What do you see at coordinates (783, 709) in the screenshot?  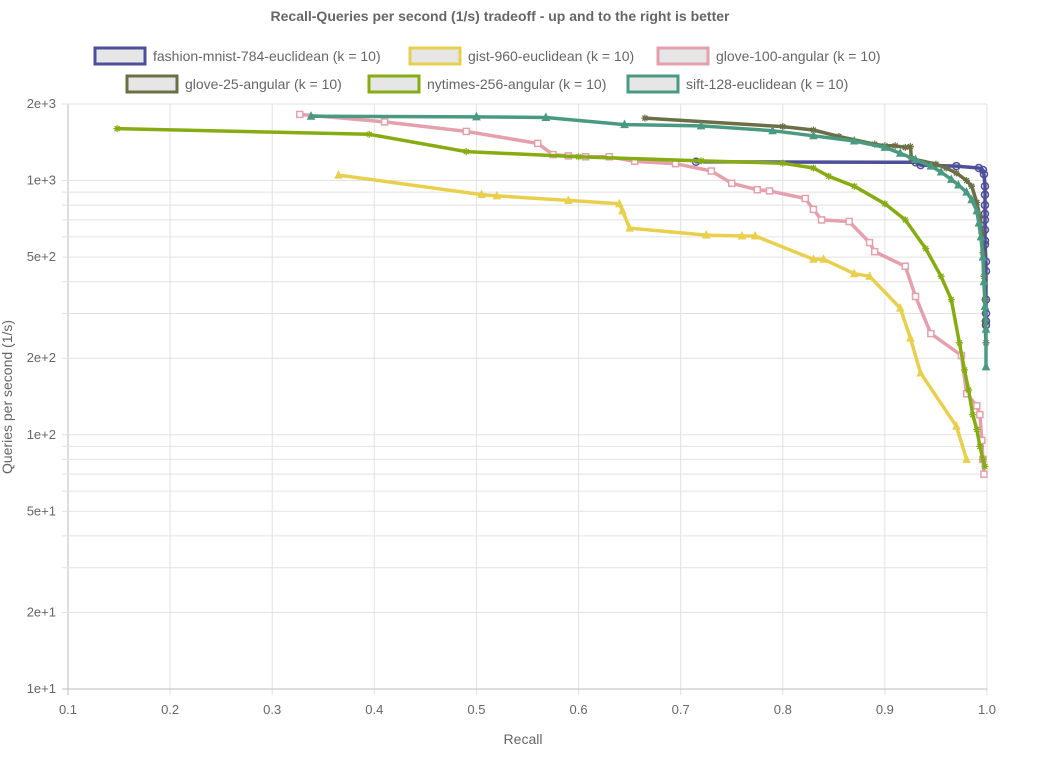 I see `x-tick-label: 0.8` at bounding box center [783, 709].